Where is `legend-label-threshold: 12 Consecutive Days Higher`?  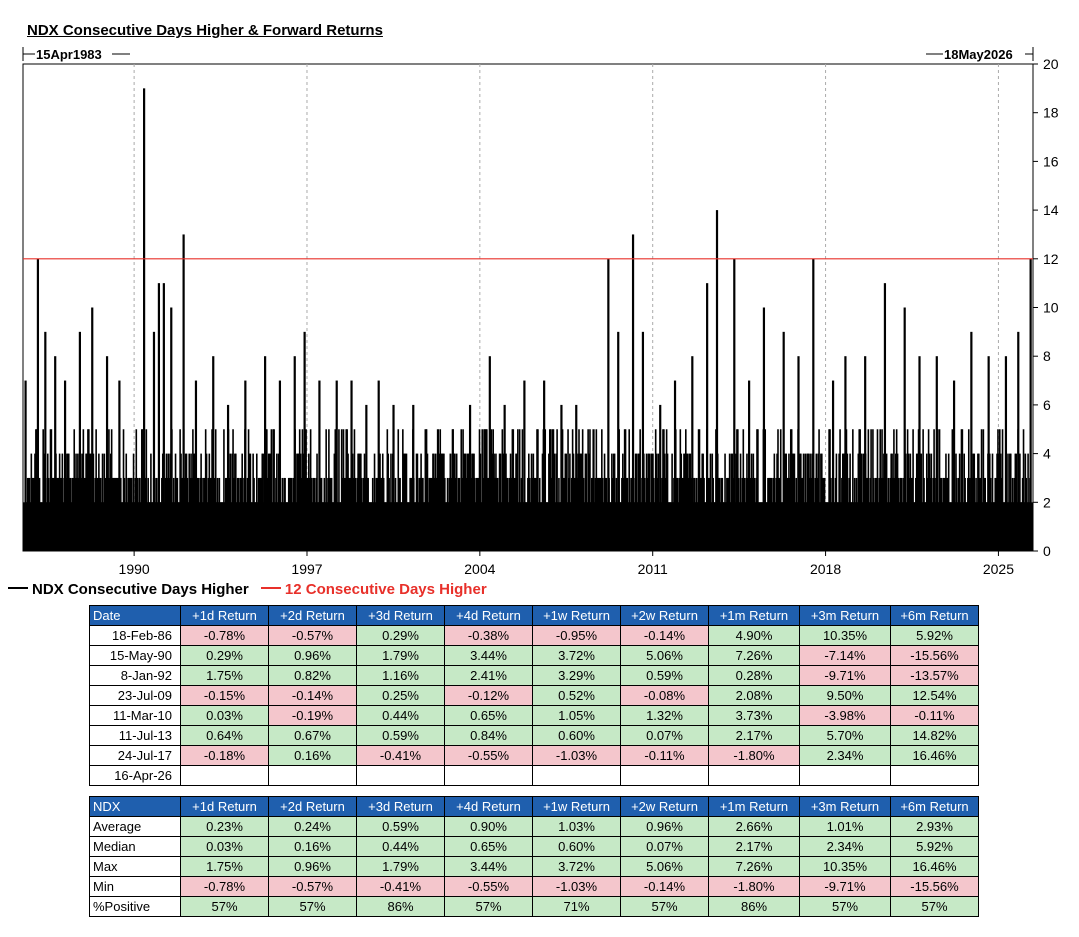
legend-label-threshold: 12 Consecutive Days Higher is located at coordinates (385, 589).